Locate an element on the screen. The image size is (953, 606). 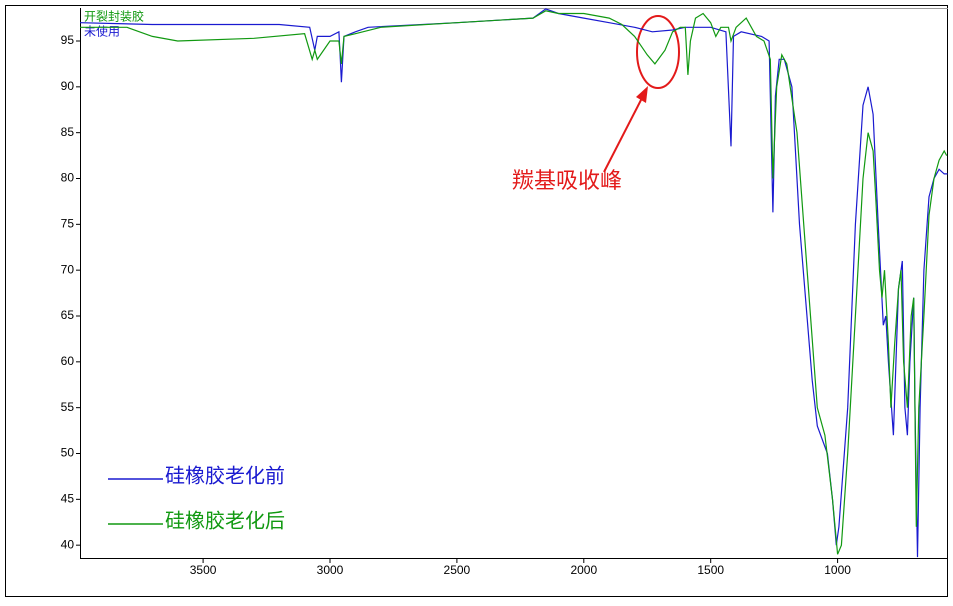
y-tick-label: 95 is located at coordinates (68, 40).